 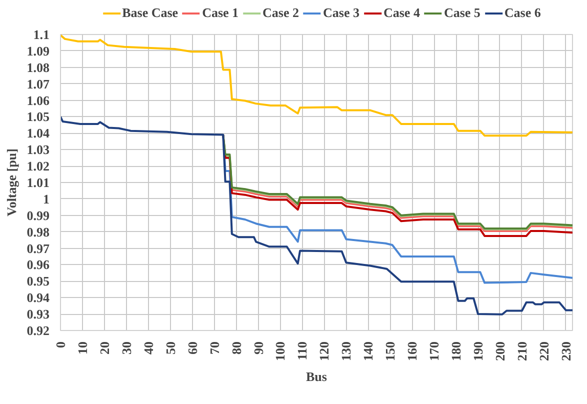 What do you see at coordinates (38, 100) in the screenshot?
I see `y-tick-label: 1.06` at bounding box center [38, 100].